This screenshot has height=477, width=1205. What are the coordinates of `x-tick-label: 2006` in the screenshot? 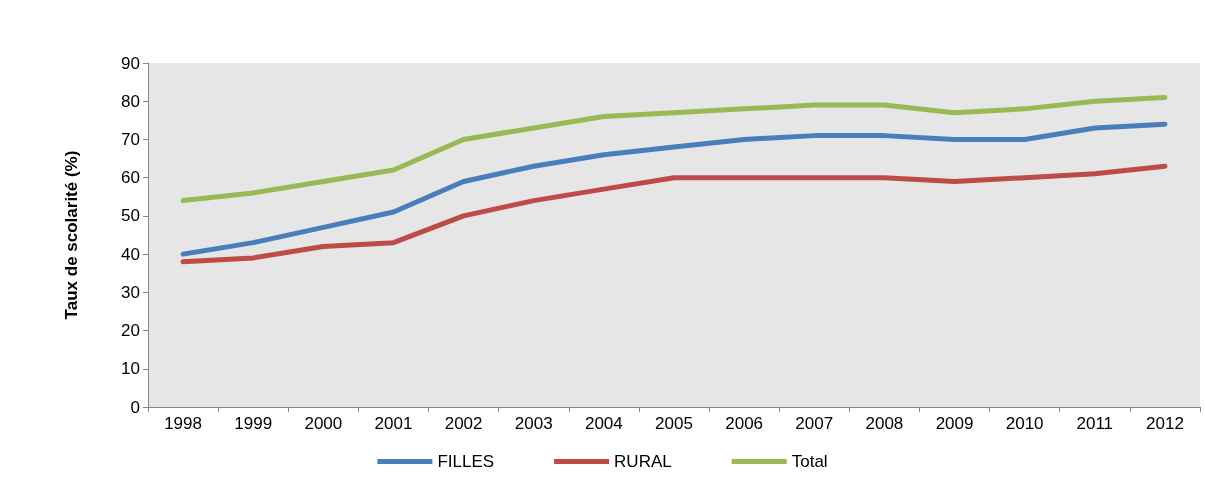 It's located at (744, 423).